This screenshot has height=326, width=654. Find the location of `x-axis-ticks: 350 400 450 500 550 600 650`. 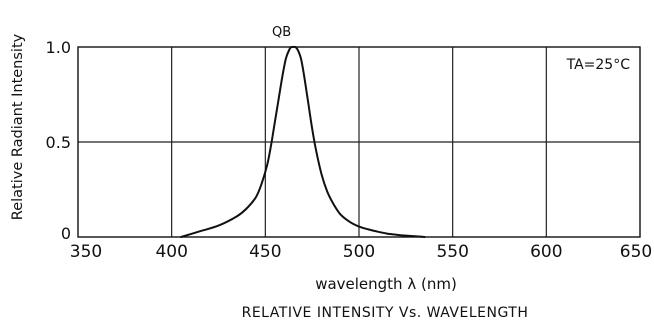

x-axis-ticks: 350 400 450 500 550 600 650 is located at coordinates (361, 252).